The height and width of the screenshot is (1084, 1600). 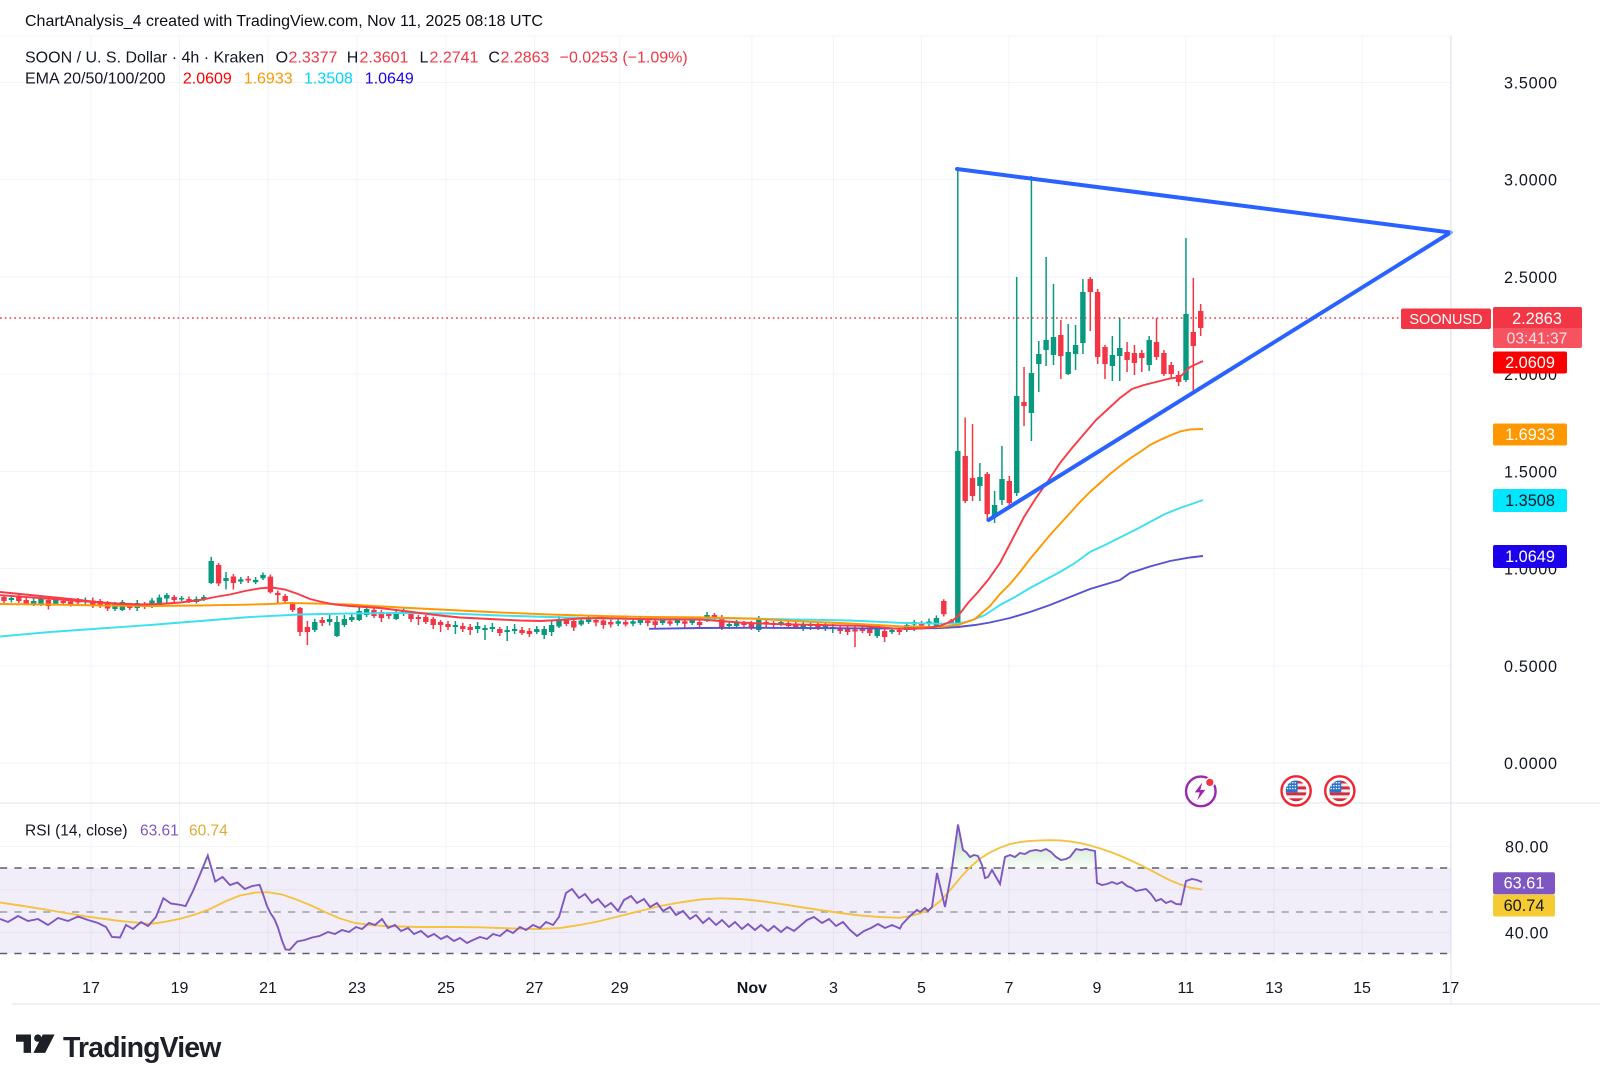 I want to click on svg-text: 5, so click(x=921, y=988).